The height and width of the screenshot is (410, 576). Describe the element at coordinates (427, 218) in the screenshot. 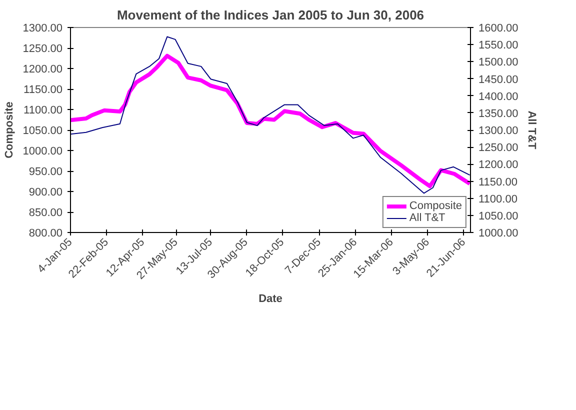

I see `legend-label: All T&T` at that location.